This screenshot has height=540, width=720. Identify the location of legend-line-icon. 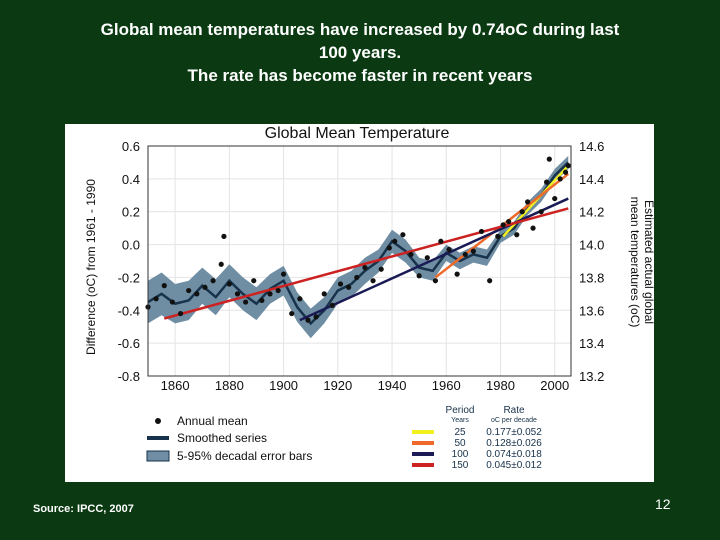
(158, 438).